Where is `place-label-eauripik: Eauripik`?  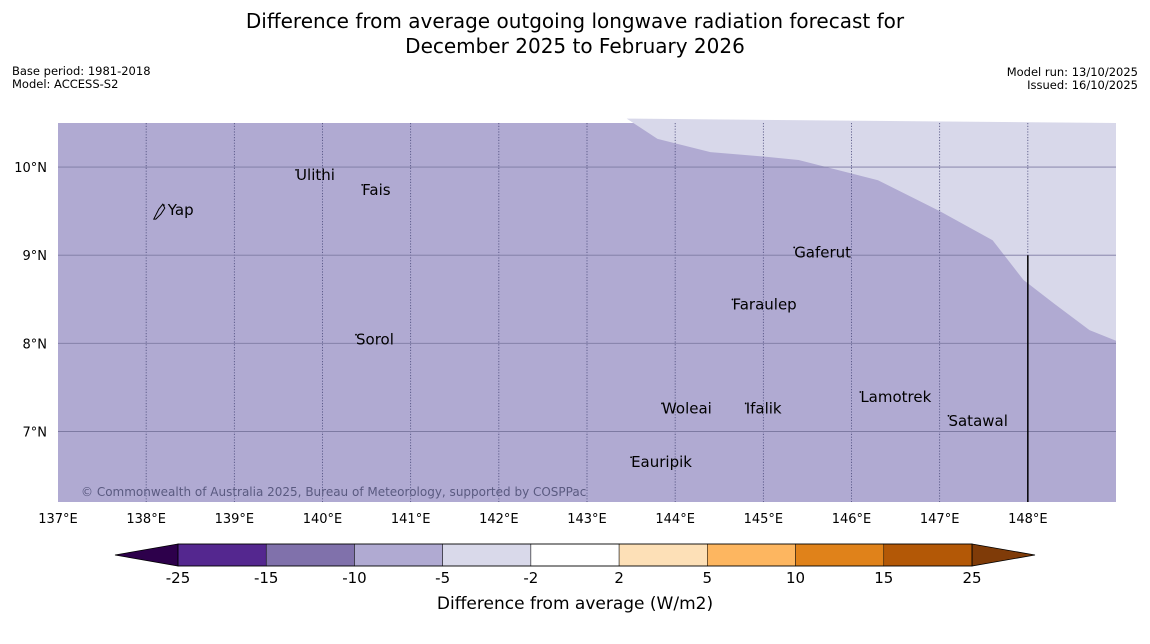 place-label-eauripik: Eauripik is located at coordinates (661, 462).